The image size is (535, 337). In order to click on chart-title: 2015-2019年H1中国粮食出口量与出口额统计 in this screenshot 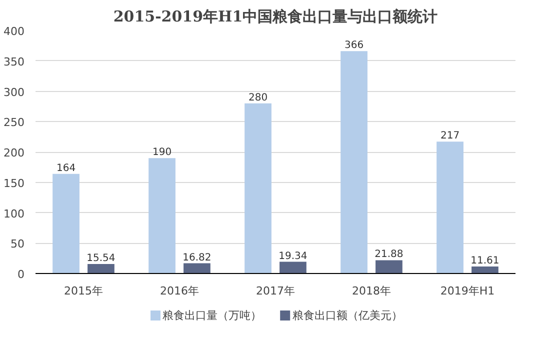, I will do `click(275, 17)`.